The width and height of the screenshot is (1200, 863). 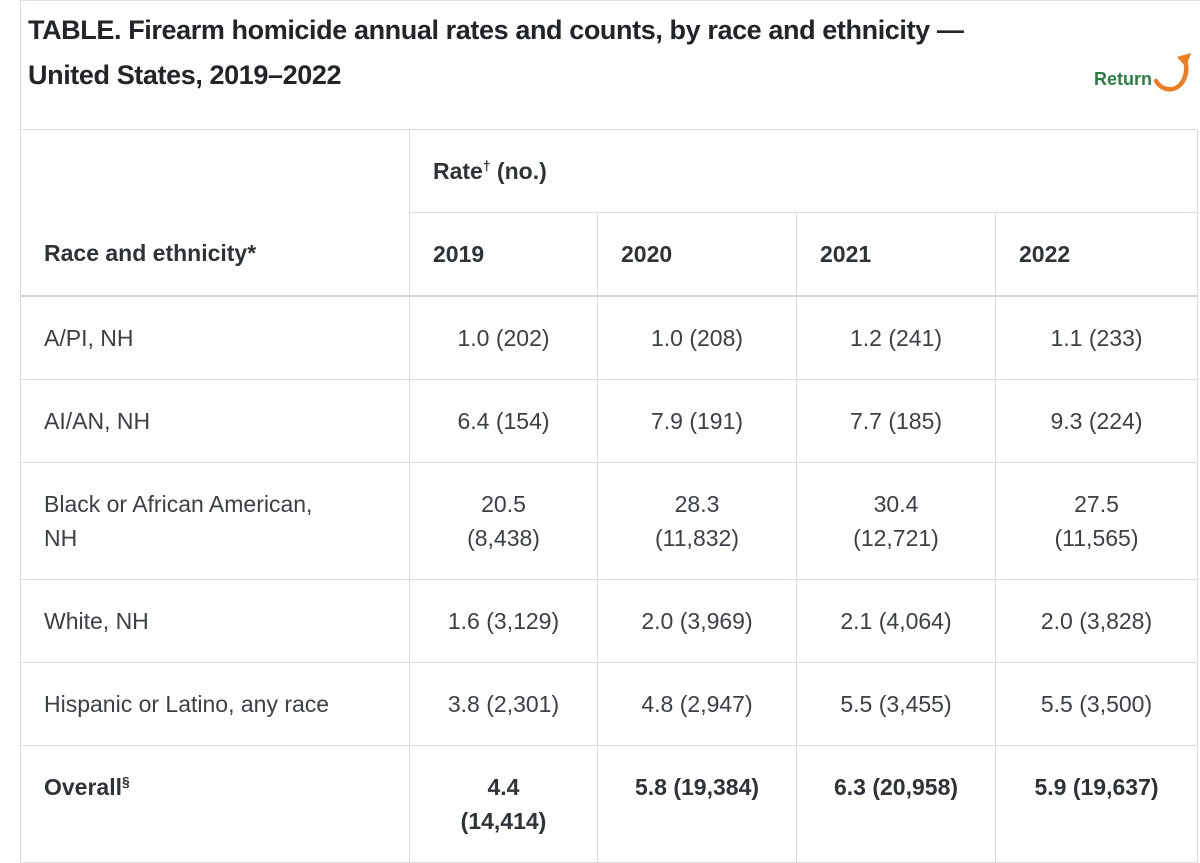 I want to click on value-cell: 6.4 (154), so click(x=503, y=421).